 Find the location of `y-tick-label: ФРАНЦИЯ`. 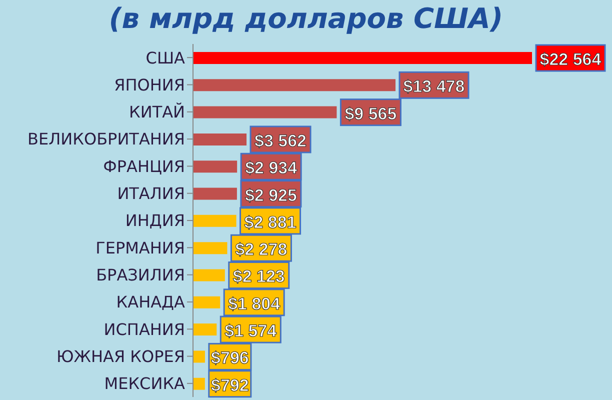

y-tick-label: ФРАНЦИЯ is located at coordinates (144, 166).